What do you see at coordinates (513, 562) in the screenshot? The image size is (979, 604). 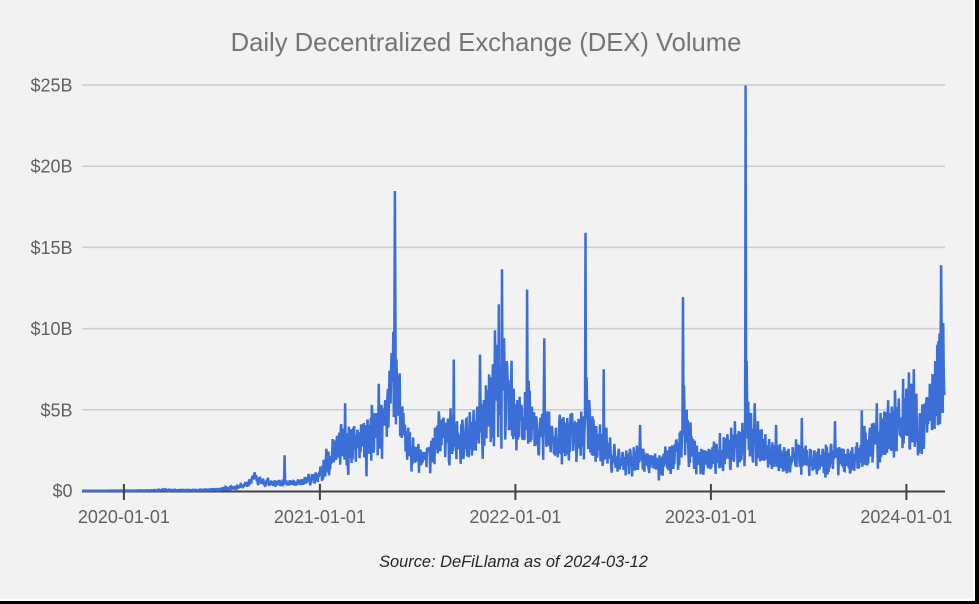 I see `svg-text:Source: DeFiLlama as of 2024-0: Source: DeFiLlama as of 2024-03-12` at bounding box center [513, 562].